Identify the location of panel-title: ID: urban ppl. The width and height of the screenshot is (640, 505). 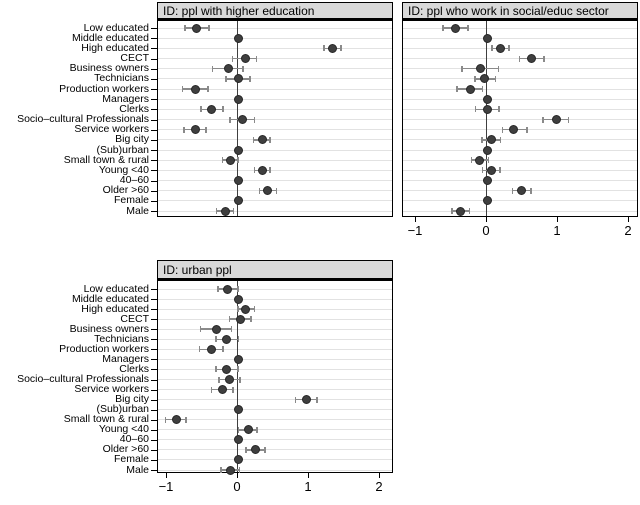
(197, 269).